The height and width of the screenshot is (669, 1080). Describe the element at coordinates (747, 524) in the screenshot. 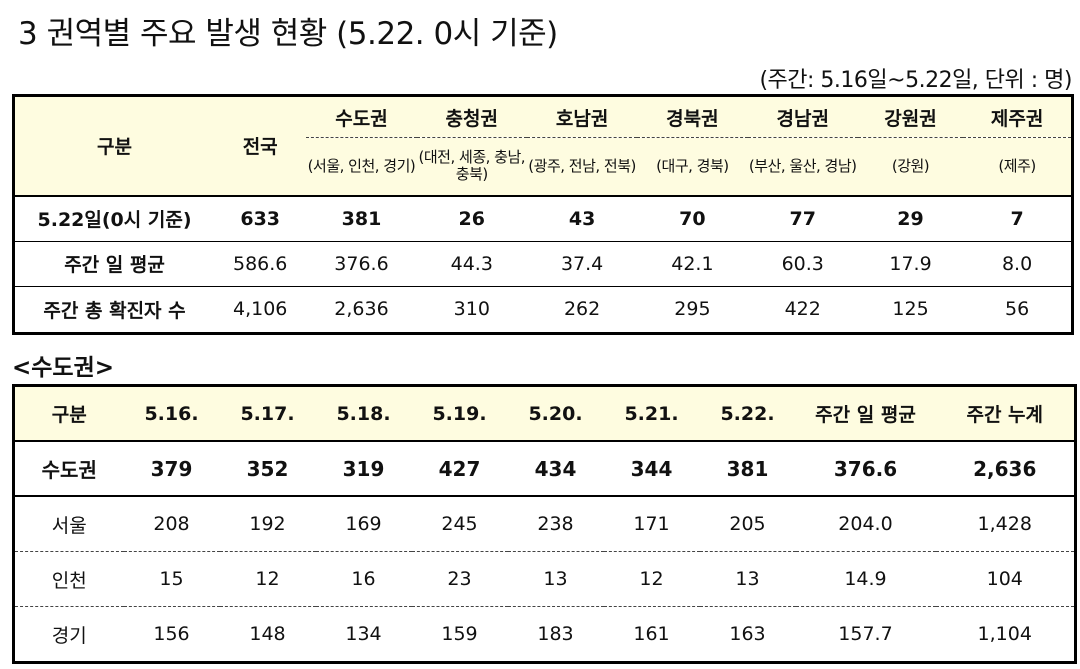

I see `cell: 205` at that location.